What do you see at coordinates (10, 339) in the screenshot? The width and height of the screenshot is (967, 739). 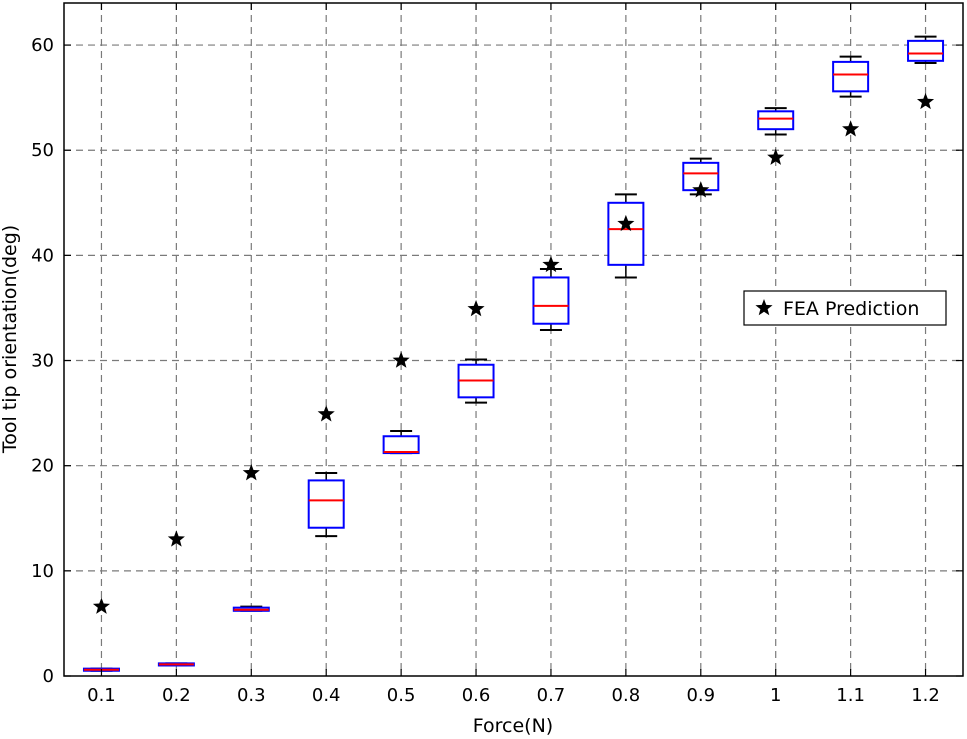 I see `y-axis-label: Tool tip orientation(deg)` at bounding box center [10, 339].